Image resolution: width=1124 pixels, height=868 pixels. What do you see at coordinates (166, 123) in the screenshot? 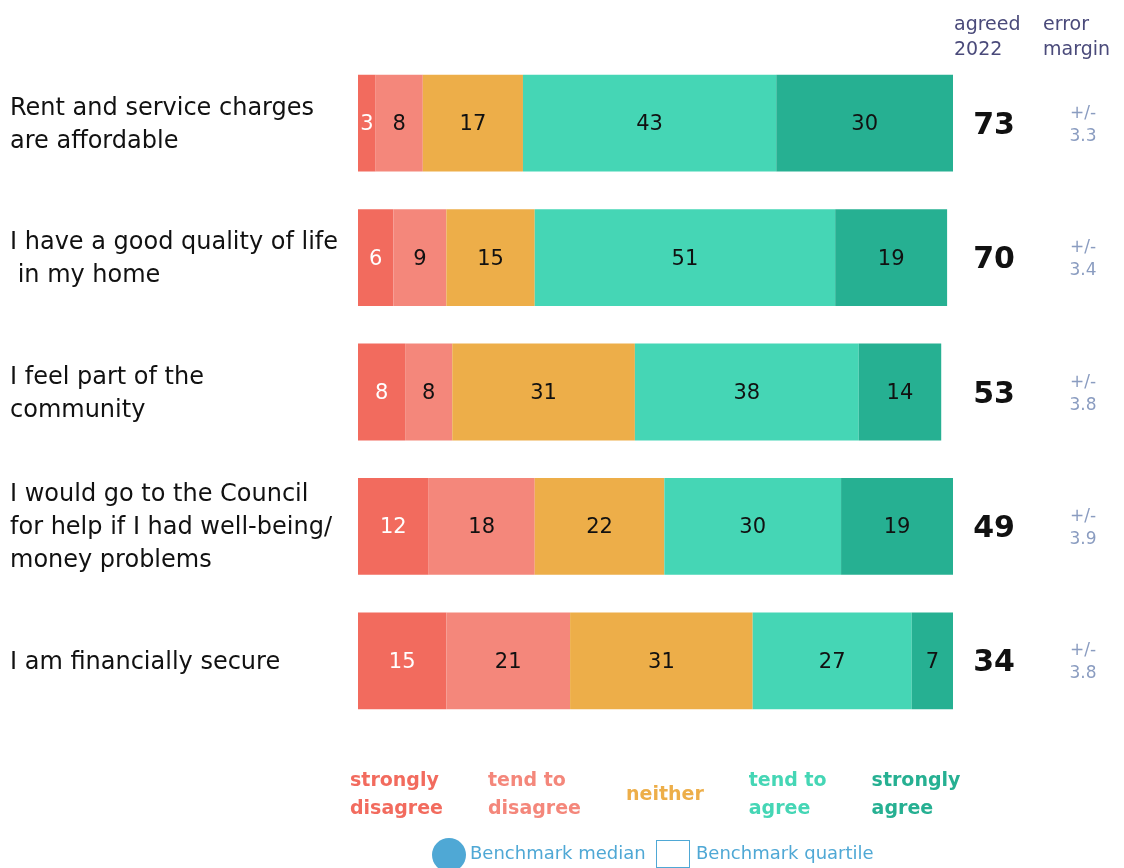
I see `y-tick-label: Rent and service charges are affordable` at bounding box center [166, 123].